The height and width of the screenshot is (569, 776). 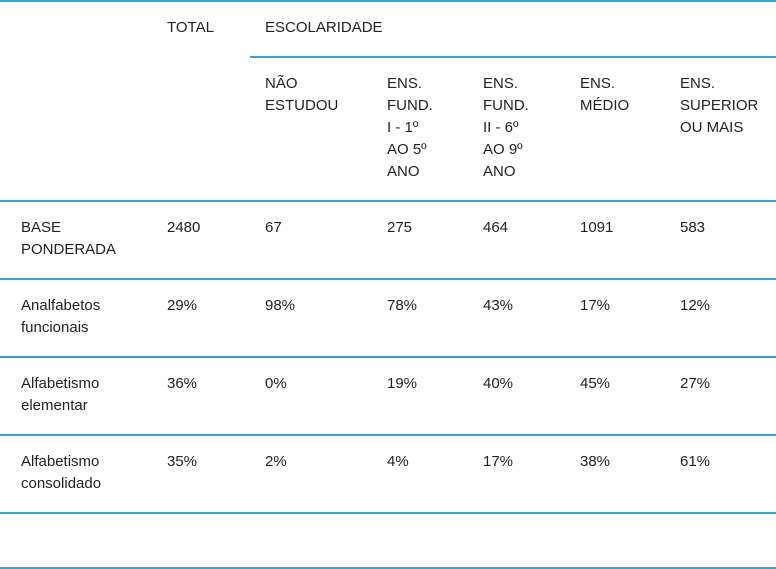 What do you see at coordinates (400, 227) in the screenshot?
I see `row-1-fund-1: 275` at bounding box center [400, 227].